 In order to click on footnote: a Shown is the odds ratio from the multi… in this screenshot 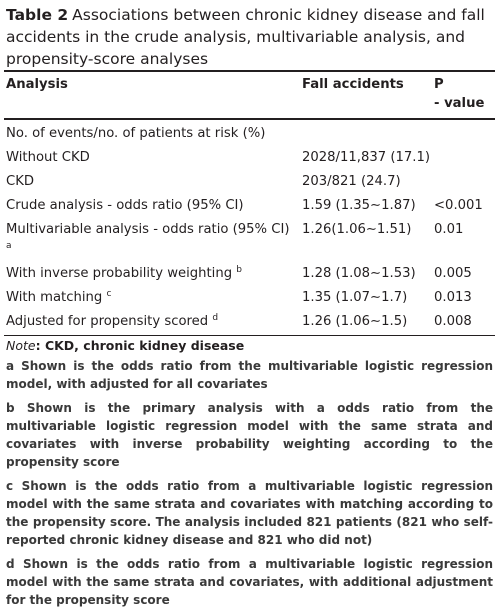, I will do `click(249, 375)`.